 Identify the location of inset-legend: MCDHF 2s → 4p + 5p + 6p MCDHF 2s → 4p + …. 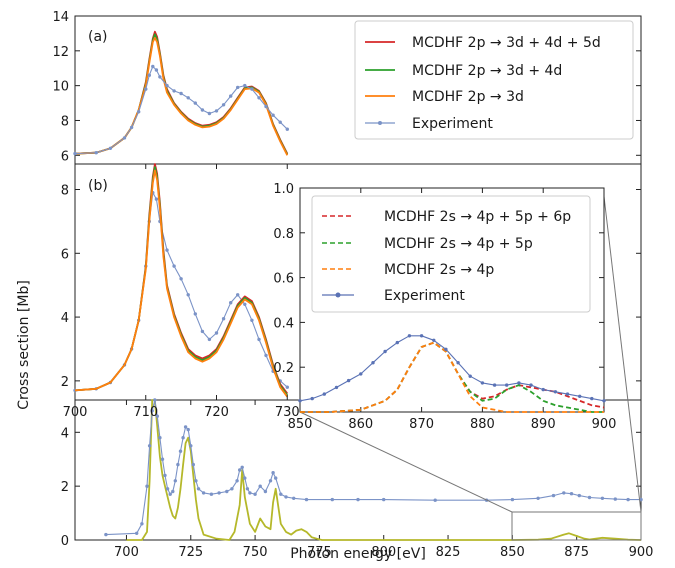
(451, 254).